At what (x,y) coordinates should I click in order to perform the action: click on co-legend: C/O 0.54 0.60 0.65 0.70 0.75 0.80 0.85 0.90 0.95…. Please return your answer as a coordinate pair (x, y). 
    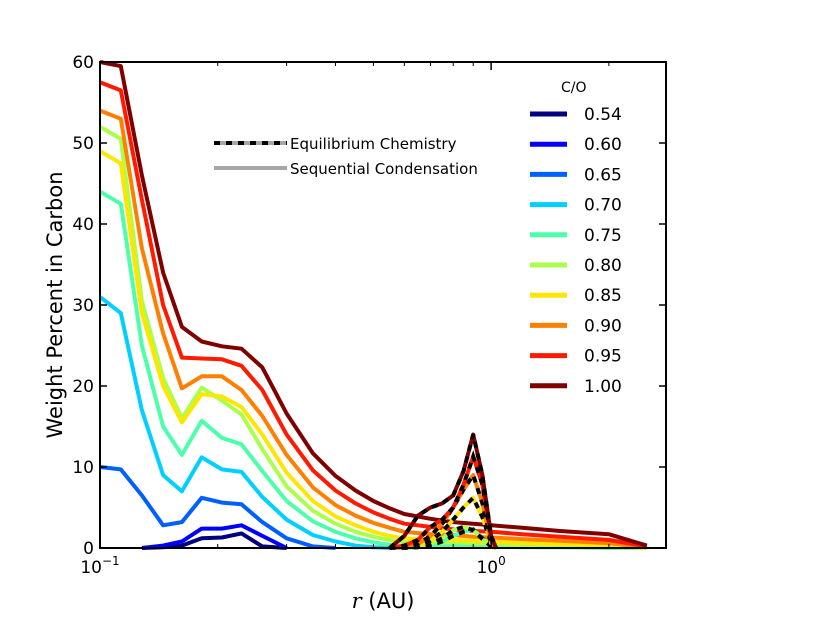
    Looking at the image, I should click on (576, 238).